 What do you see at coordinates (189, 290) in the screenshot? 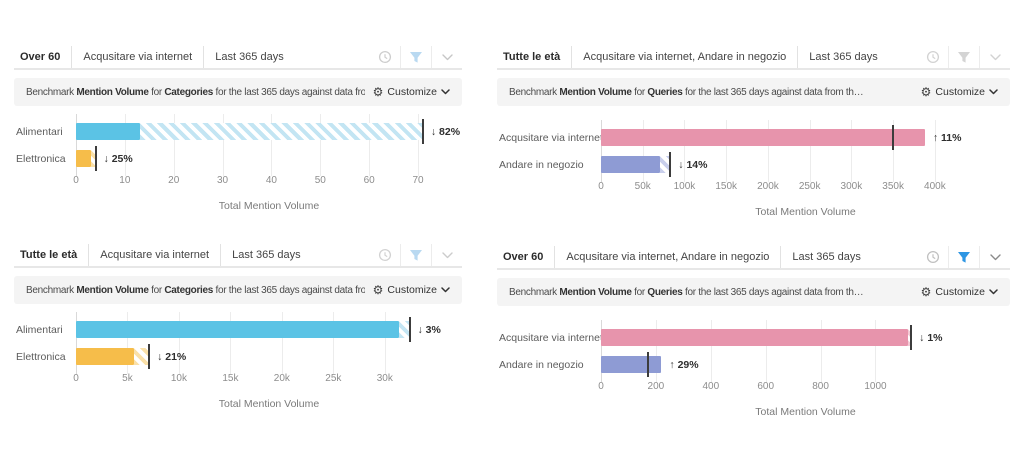
I see `benchmark-description-segment: Categories` at bounding box center [189, 290].